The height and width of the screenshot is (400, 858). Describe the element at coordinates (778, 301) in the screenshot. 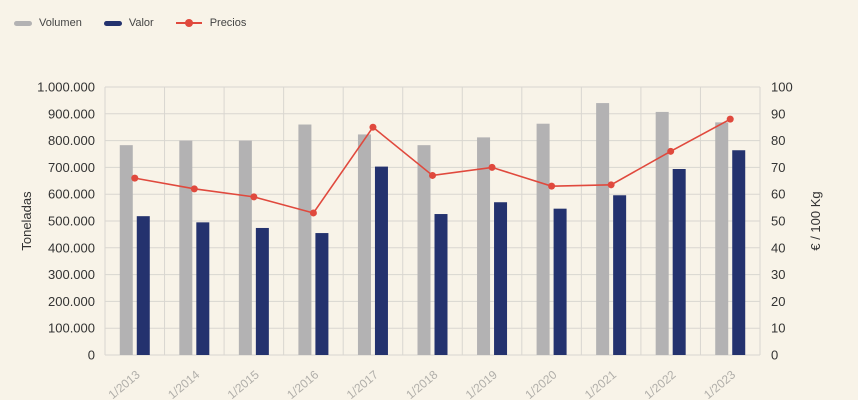

I see `y2-tick-label: 20` at that location.